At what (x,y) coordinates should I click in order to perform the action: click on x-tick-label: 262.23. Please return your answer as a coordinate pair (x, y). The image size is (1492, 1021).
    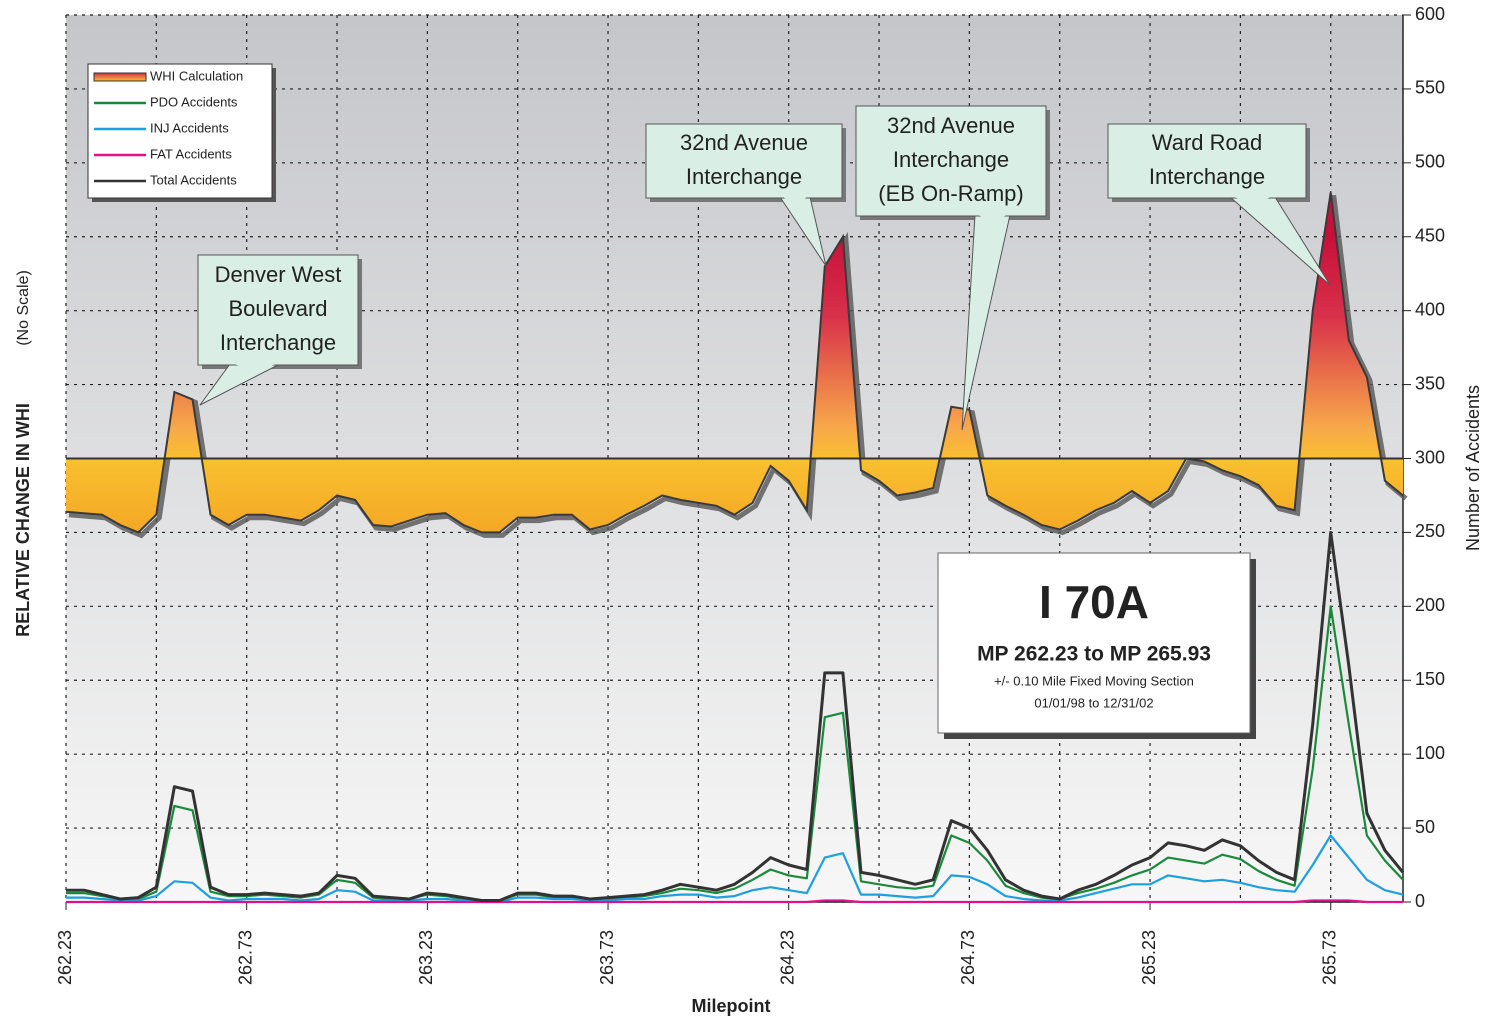
    Looking at the image, I should click on (65, 957).